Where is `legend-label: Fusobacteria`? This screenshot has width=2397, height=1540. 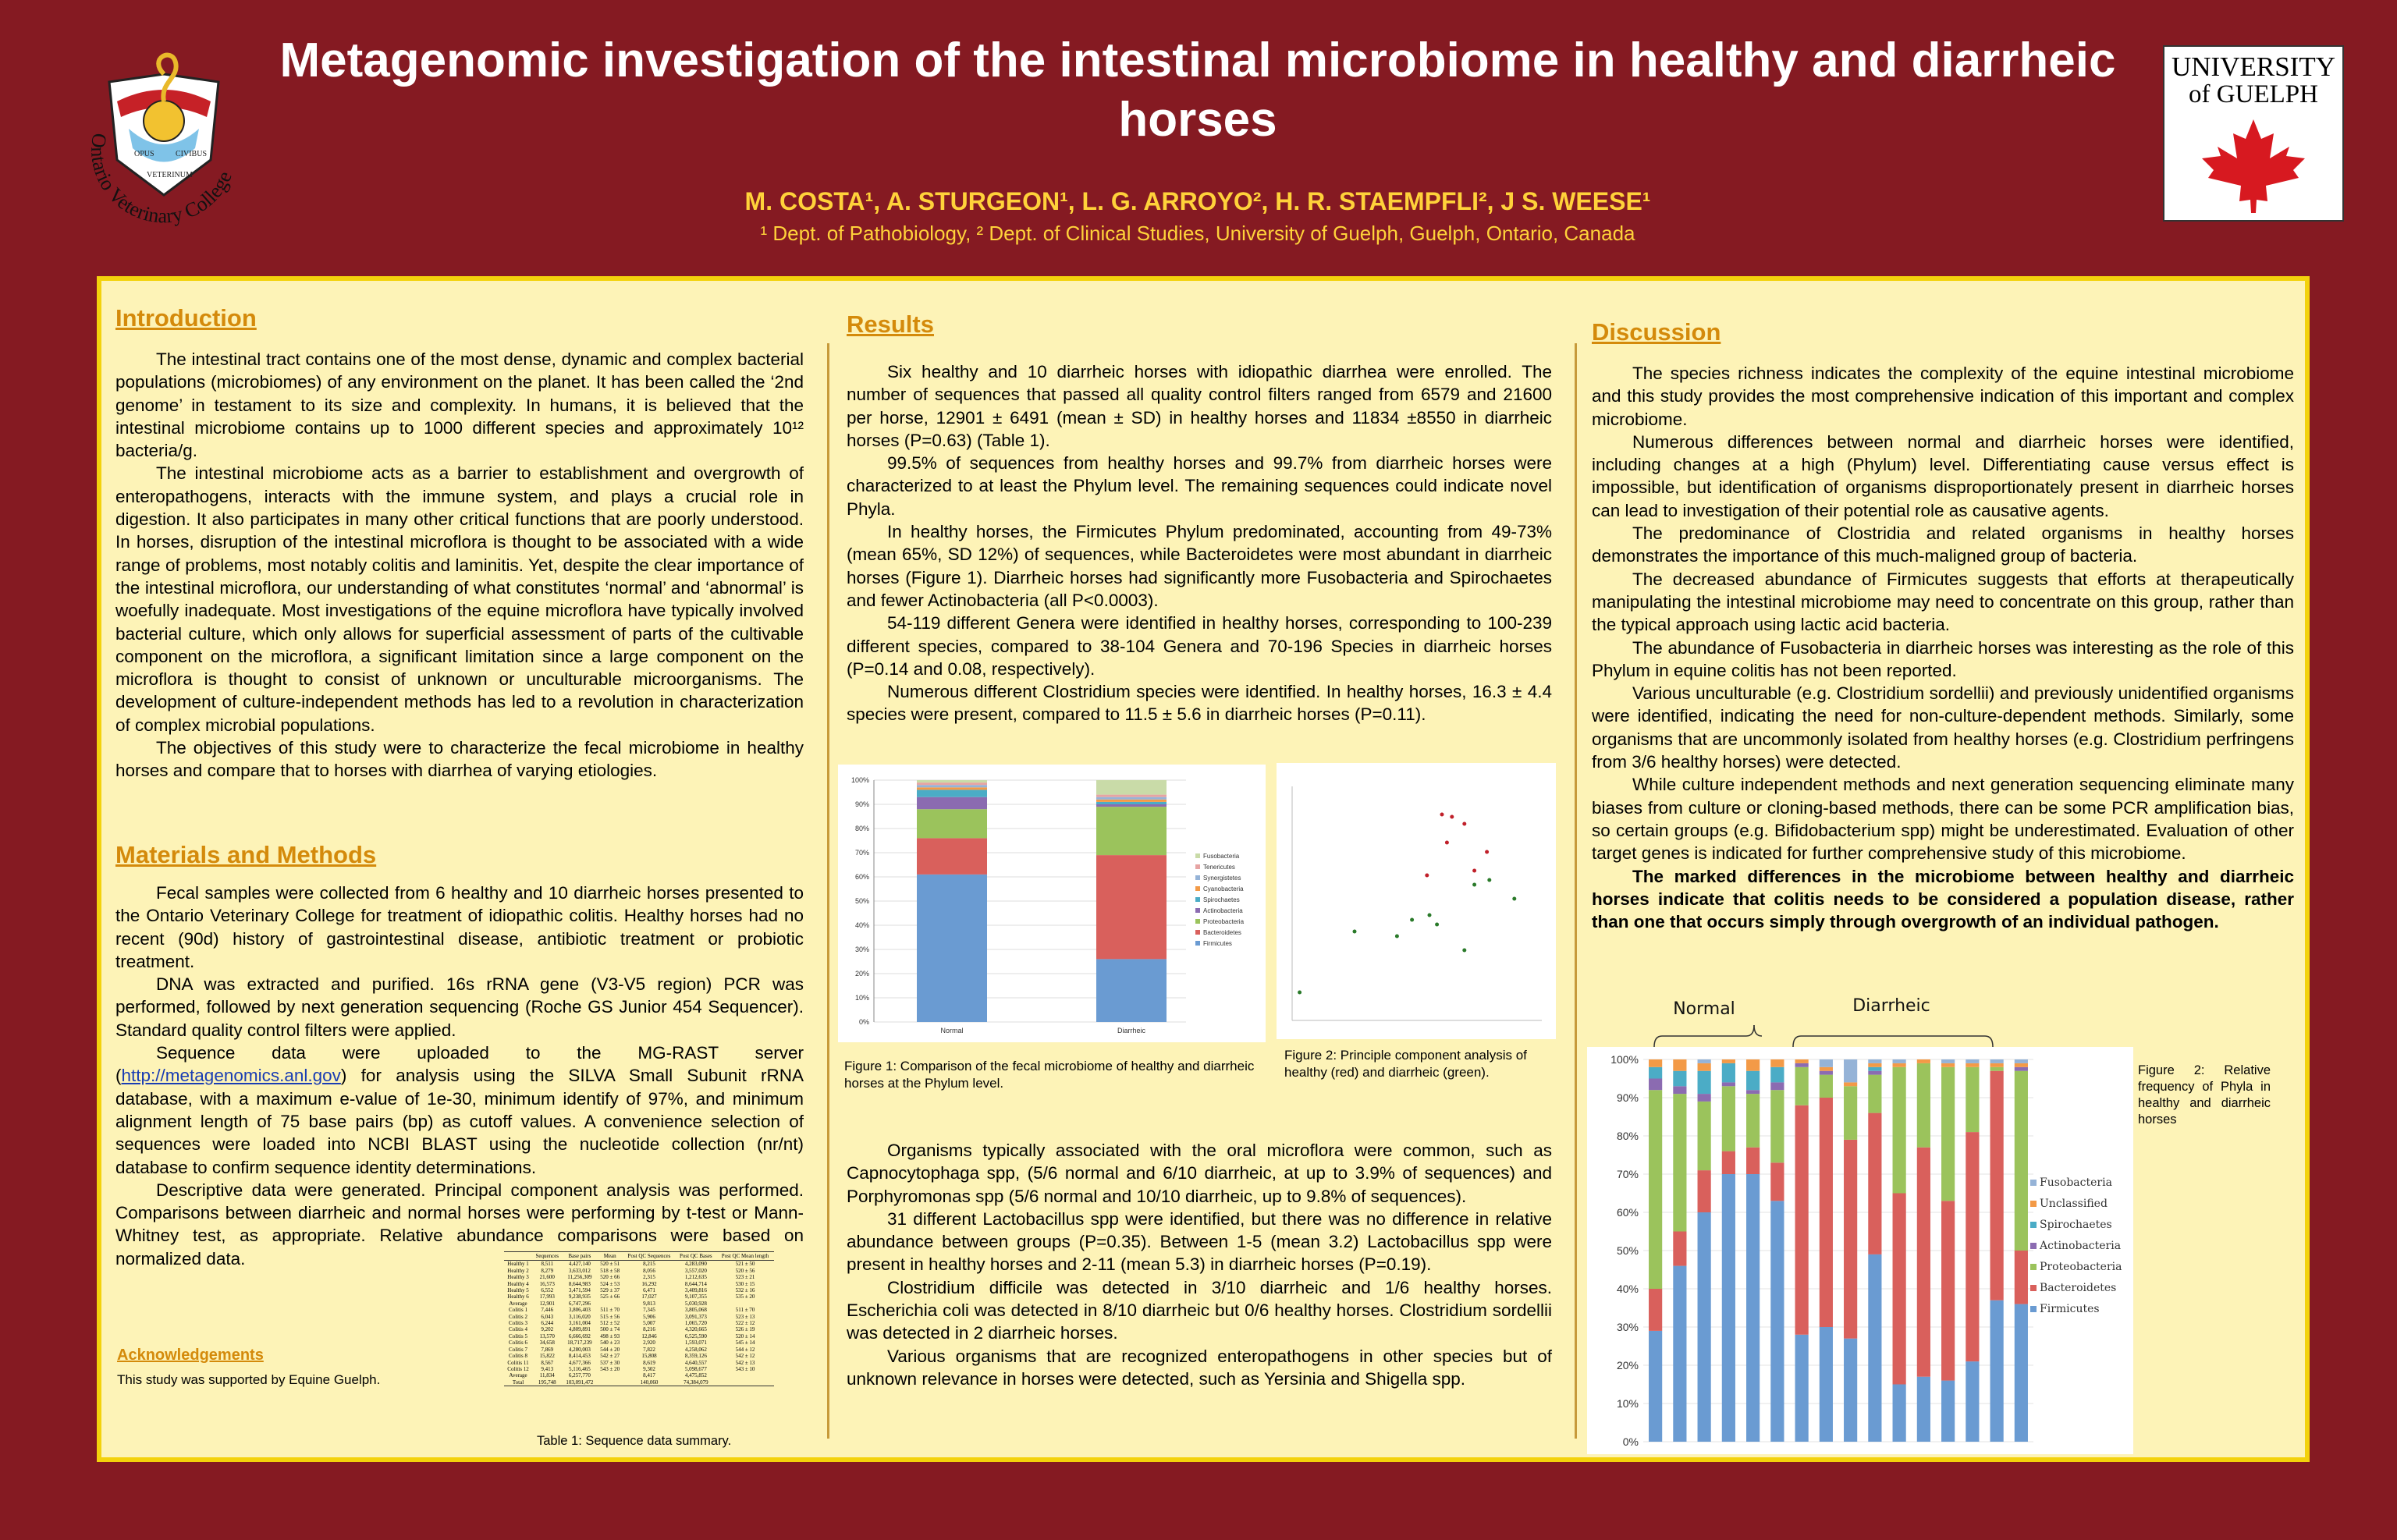
legend-label: Fusobacteria is located at coordinates (1221, 856).